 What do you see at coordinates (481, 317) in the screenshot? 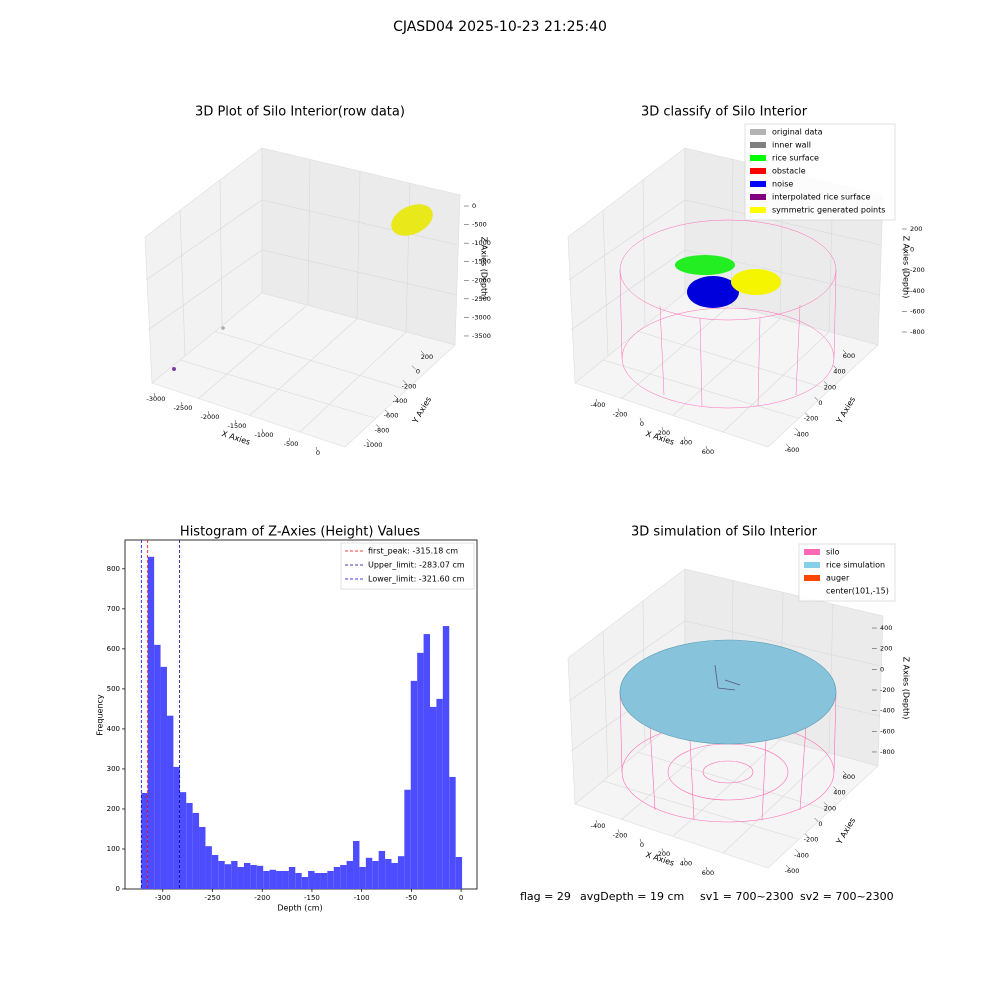
I see `z-tick-label: -3000` at bounding box center [481, 317].